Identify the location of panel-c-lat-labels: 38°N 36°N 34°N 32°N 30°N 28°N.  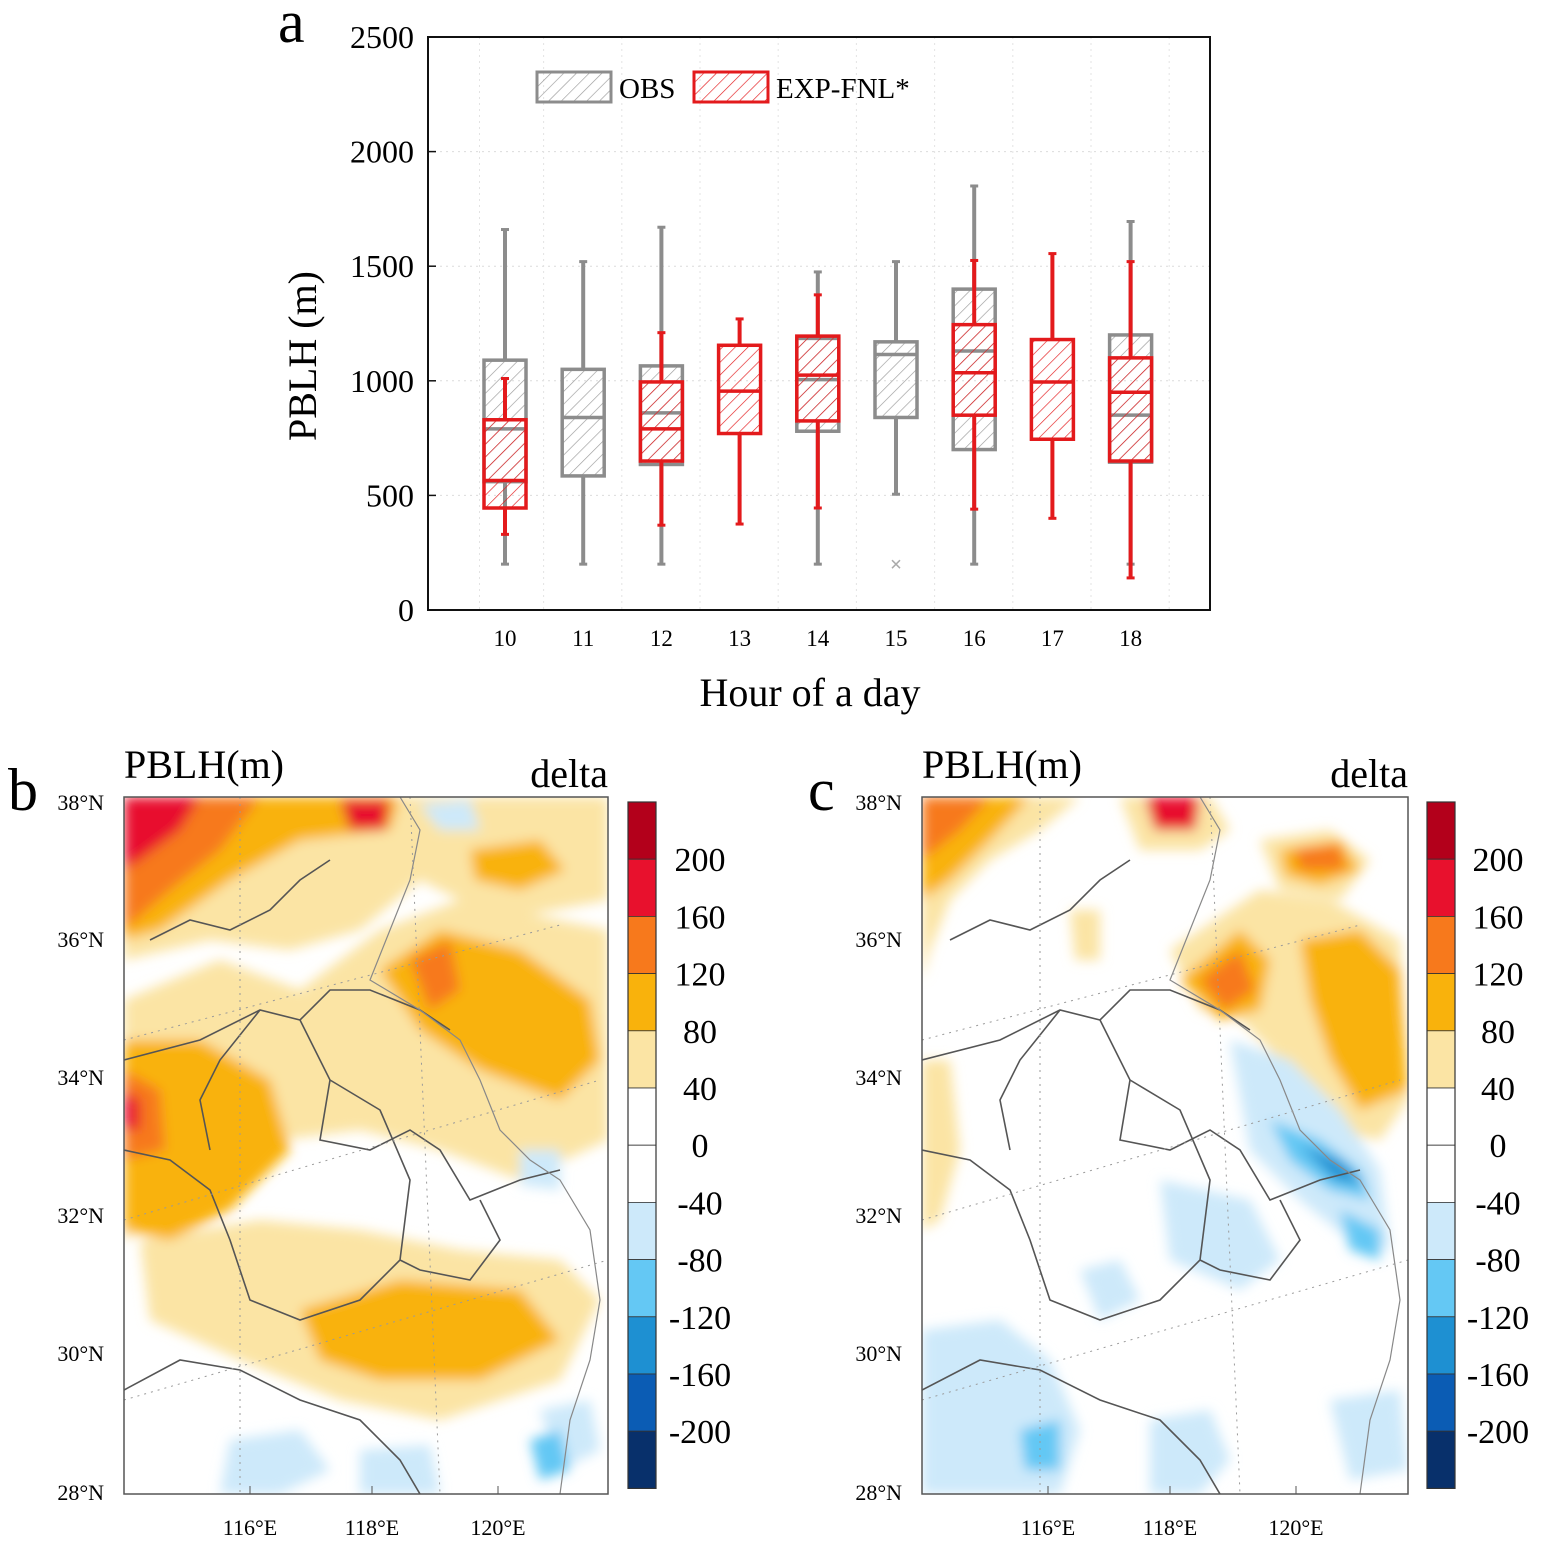
(878, 1147).